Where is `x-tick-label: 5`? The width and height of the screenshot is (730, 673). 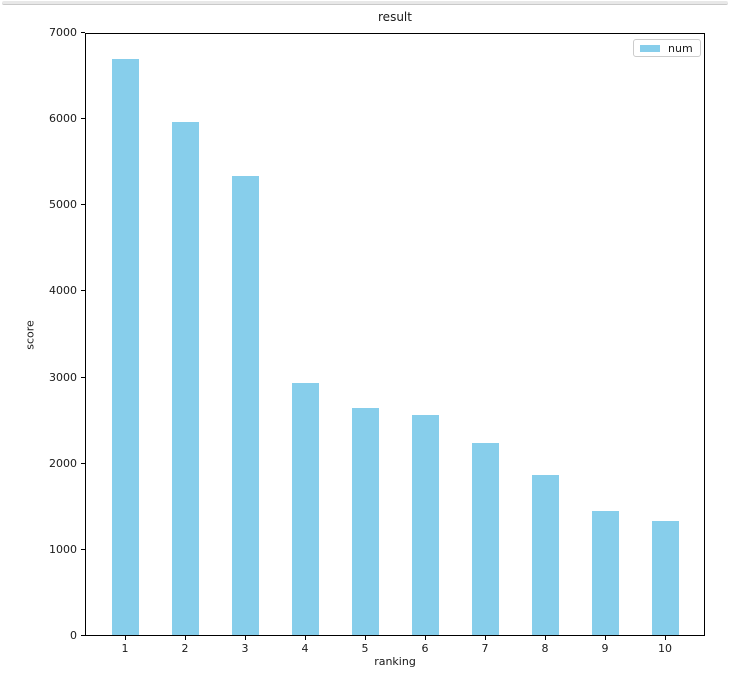
x-tick-label: 5 is located at coordinates (365, 648).